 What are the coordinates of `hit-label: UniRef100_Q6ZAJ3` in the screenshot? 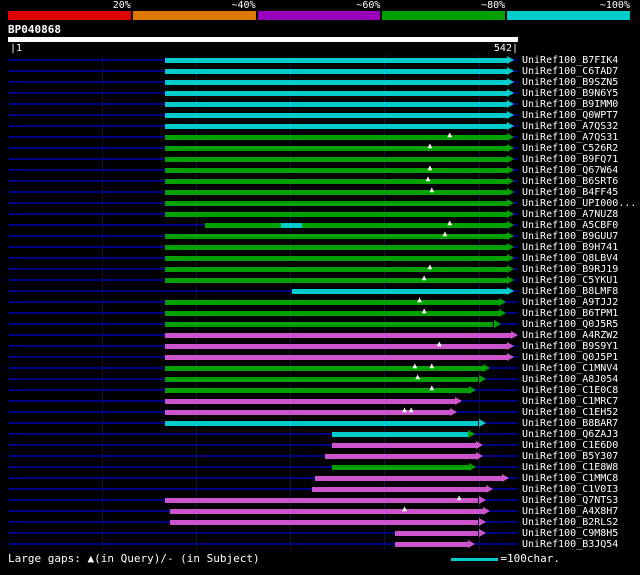 It's located at (570, 434).